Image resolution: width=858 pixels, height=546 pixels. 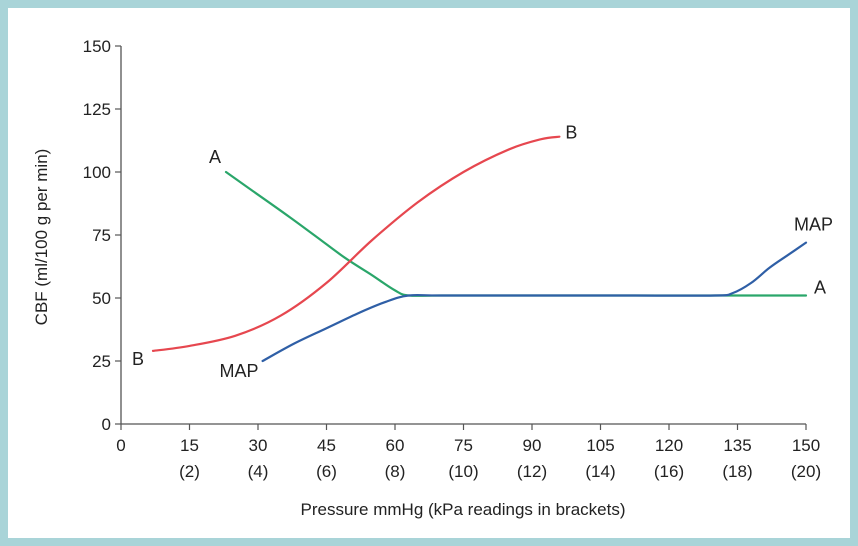 What do you see at coordinates (669, 471) in the screenshot?
I see `x-tick-kpa-label: (16)` at bounding box center [669, 471].